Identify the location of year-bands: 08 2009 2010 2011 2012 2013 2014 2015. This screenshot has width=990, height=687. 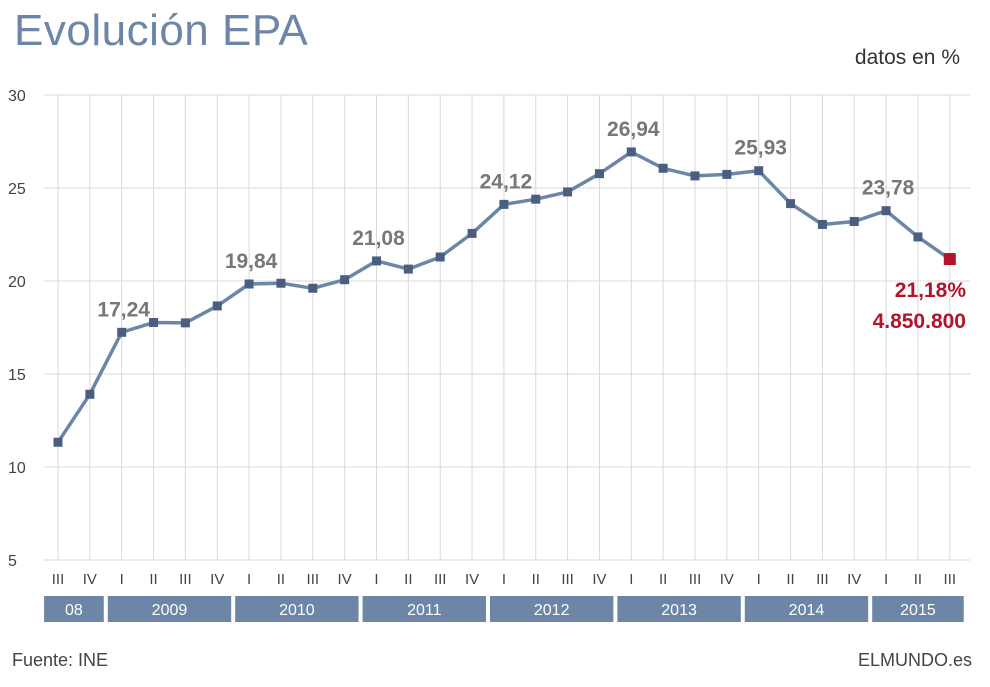
(504, 609).